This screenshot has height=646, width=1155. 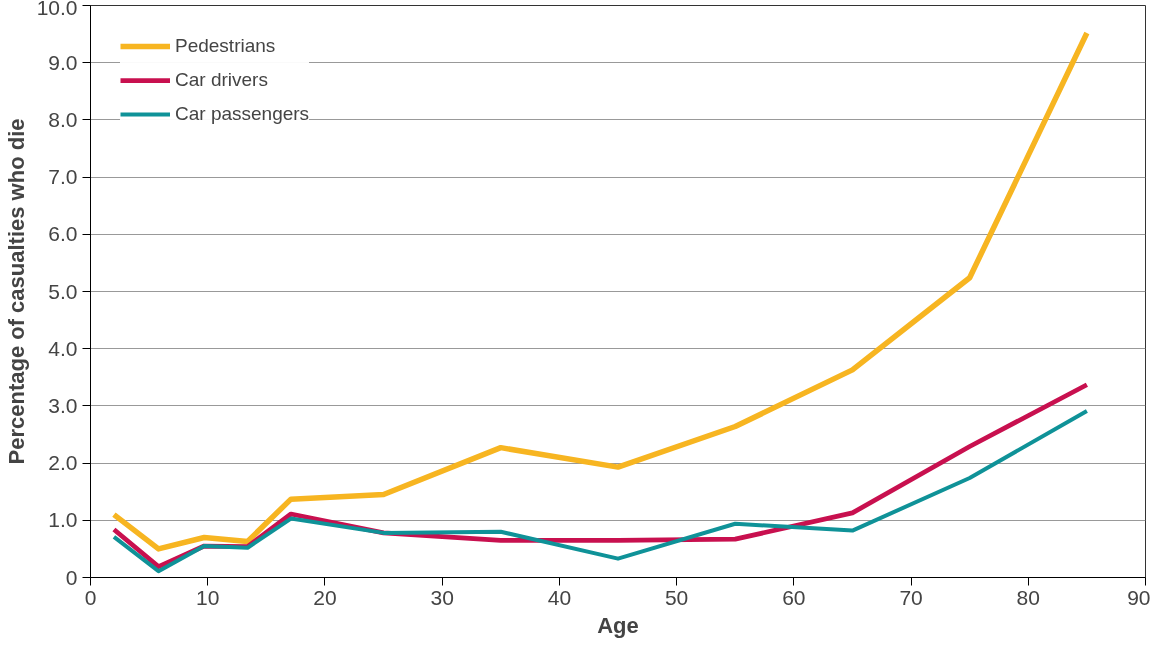 What do you see at coordinates (618, 625) in the screenshot?
I see `x-axis-title: Age` at bounding box center [618, 625].